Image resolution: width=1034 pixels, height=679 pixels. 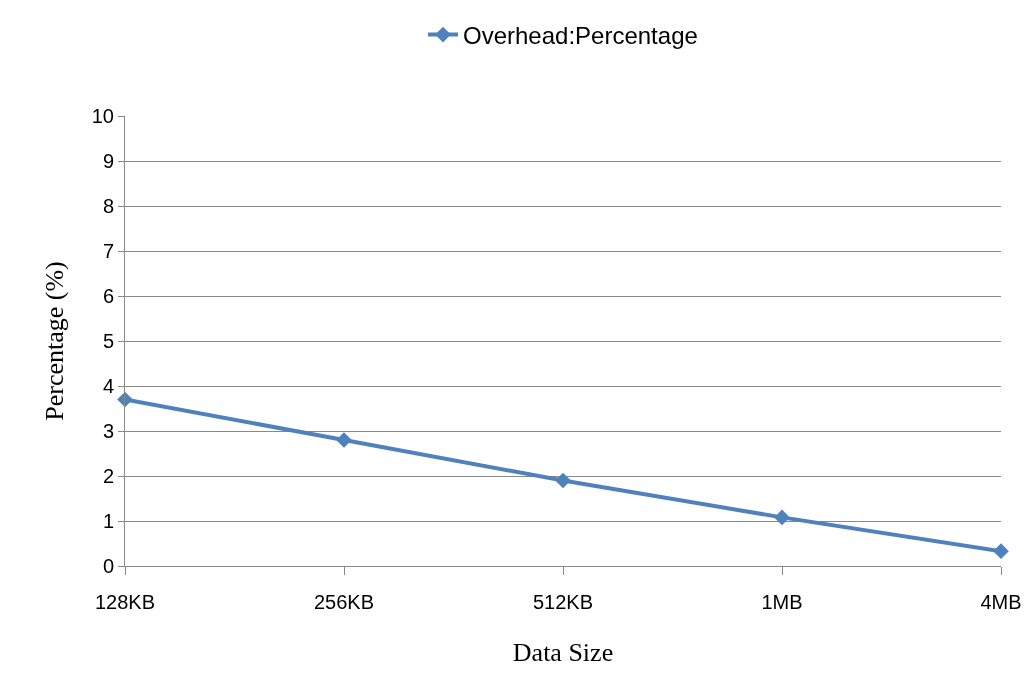 What do you see at coordinates (55, 341) in the screenshot?
I see `y-axis-title: Percentage (%)` at bounding box center [55, 341].